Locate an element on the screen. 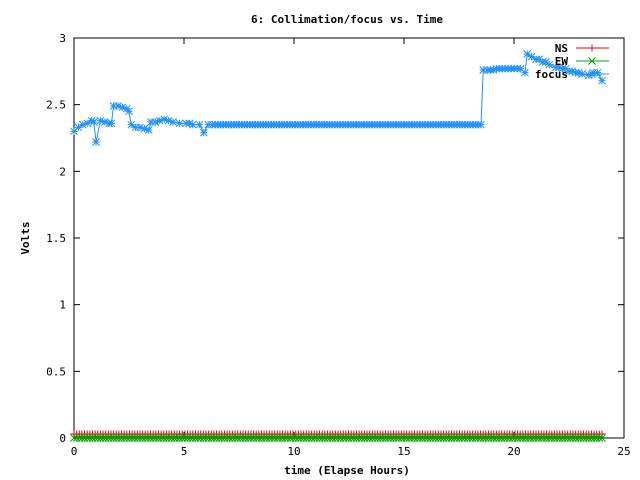 This screenshot has width=640, height=480. y-tick-label: 3 is located at coordinates (62, 38).